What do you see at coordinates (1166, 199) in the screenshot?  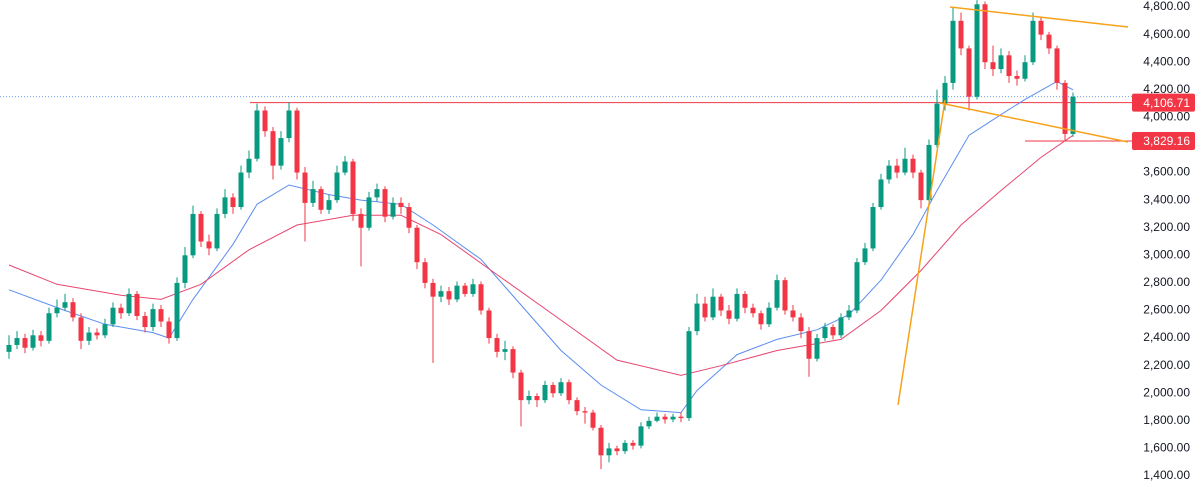 I see `y-tick-label: 3,400.00` at bounding box center [1166, 199].